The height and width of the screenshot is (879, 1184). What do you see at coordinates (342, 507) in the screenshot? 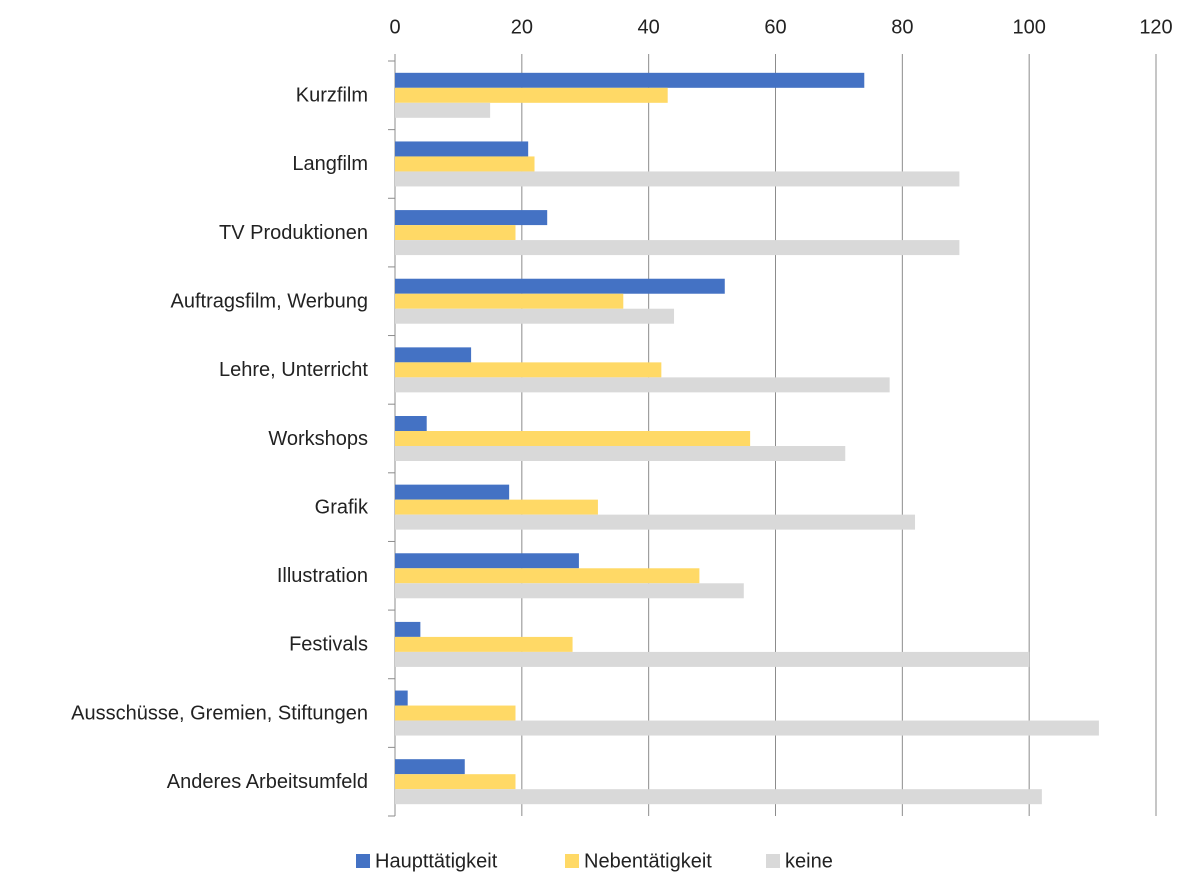
I see `y-tick-label: Grafik` at bounding box center [342, 507].